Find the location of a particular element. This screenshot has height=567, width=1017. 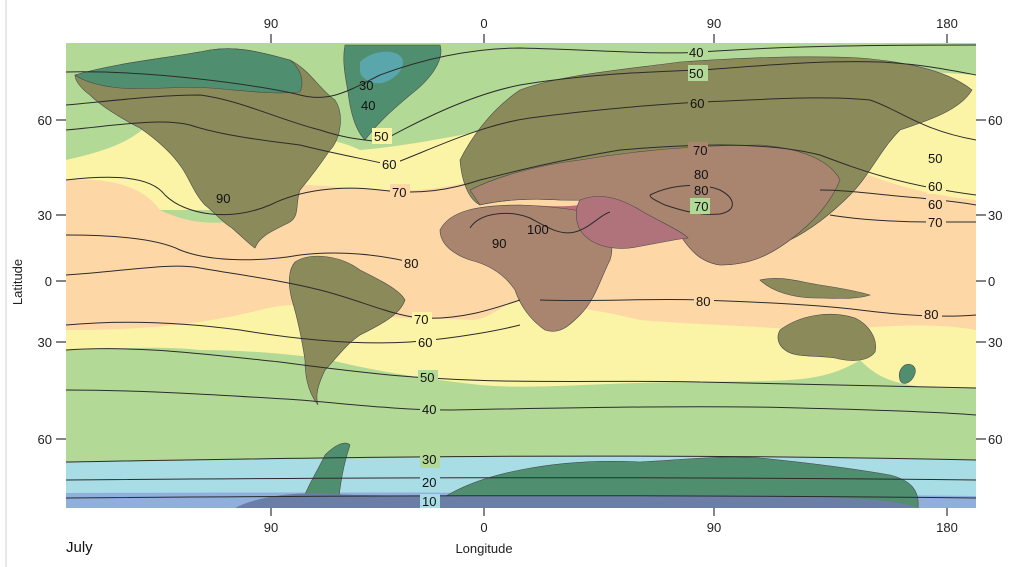

land-north-america-arctic is located at coordinates (188, 71).